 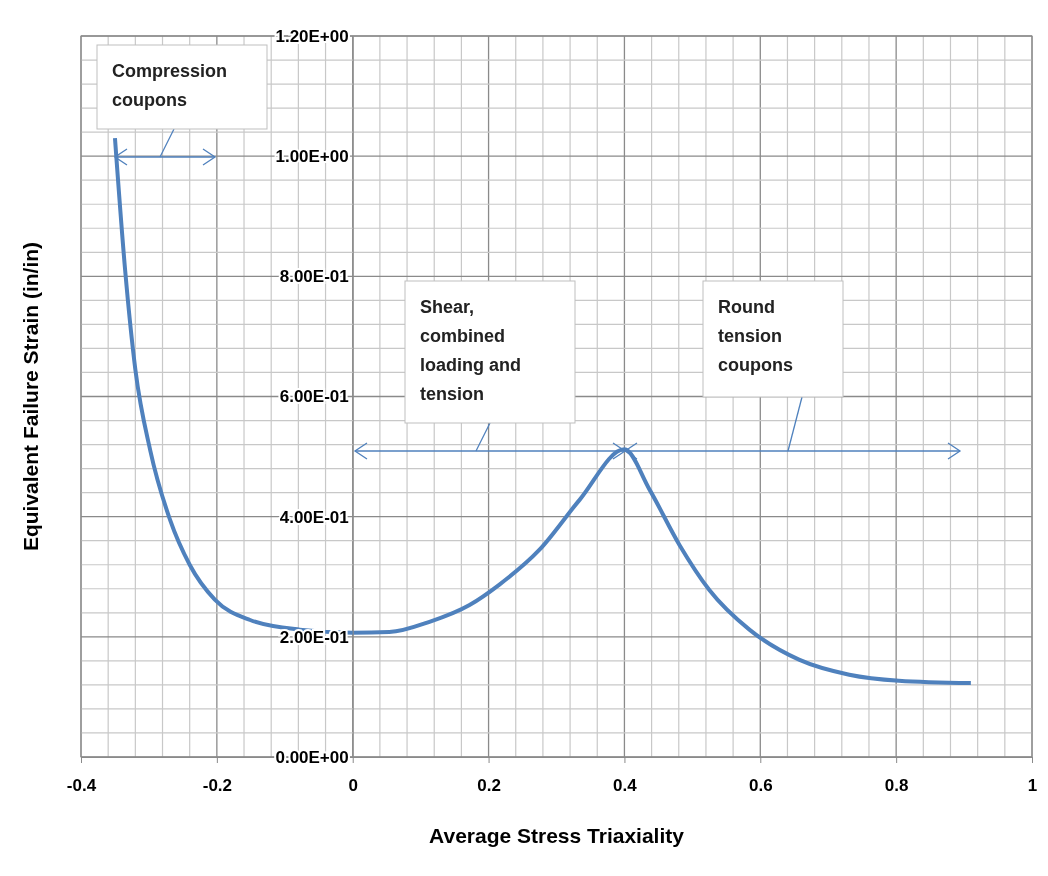 I want to click on x-tick-label: -0.4, so click(x=81, y=786).